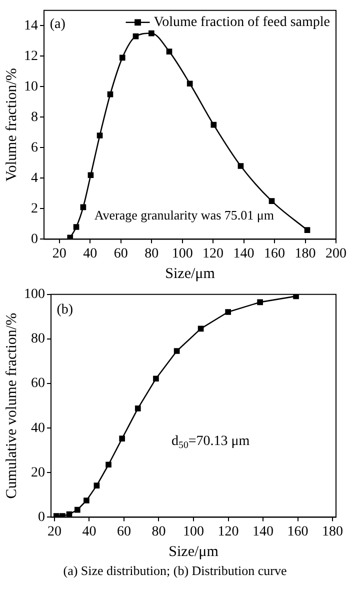 The height and width of the screenshot is (589, 350). I want to click on y-tick-label: 60, so click(38, 384).